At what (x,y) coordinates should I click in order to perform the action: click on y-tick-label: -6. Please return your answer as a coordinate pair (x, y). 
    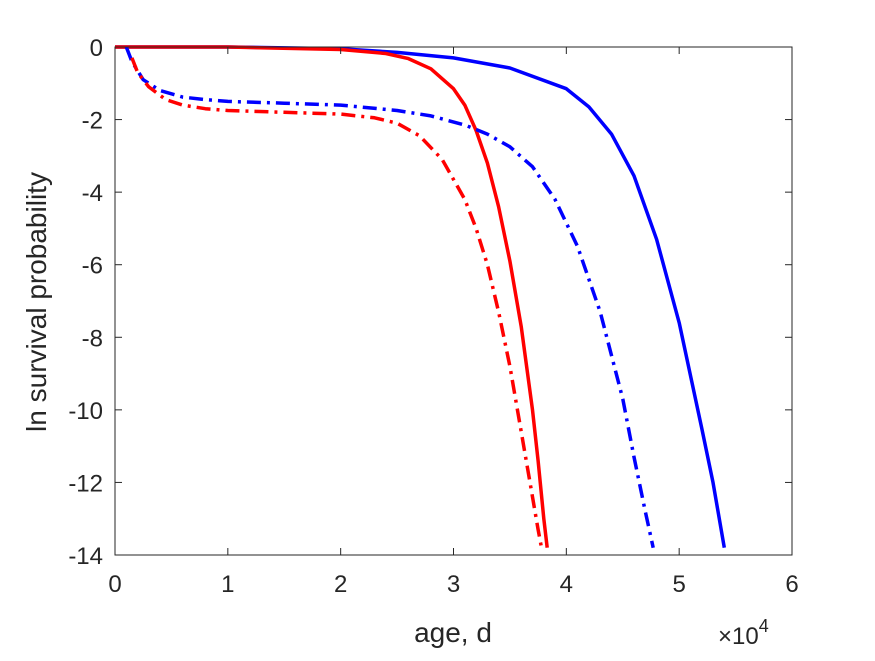
    Looking at the image, I should click on (92, 266).